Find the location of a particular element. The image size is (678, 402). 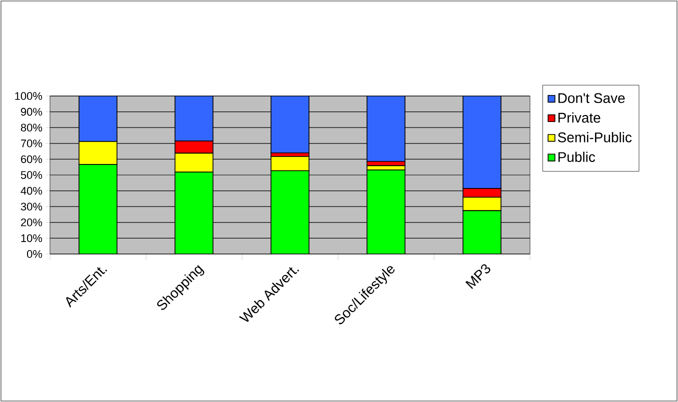

y-tick-label: 0% is located at coordinates (34, 254).